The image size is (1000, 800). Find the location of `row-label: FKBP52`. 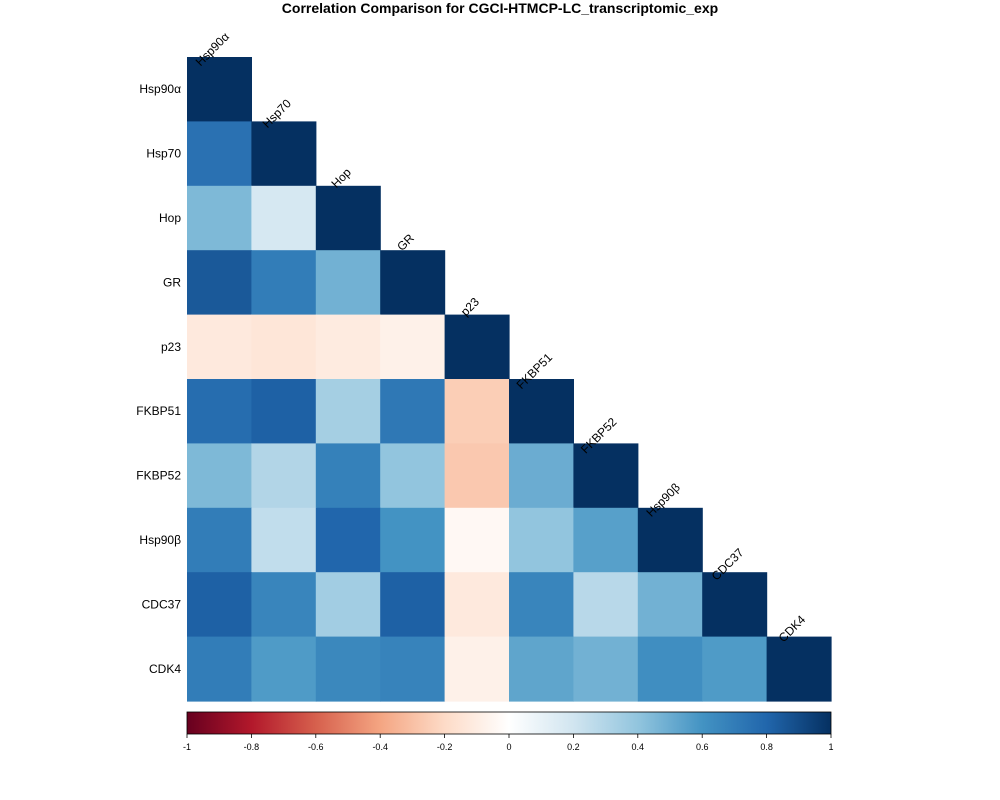

row-label: FKBP52 is located at coordinates (158, 476).